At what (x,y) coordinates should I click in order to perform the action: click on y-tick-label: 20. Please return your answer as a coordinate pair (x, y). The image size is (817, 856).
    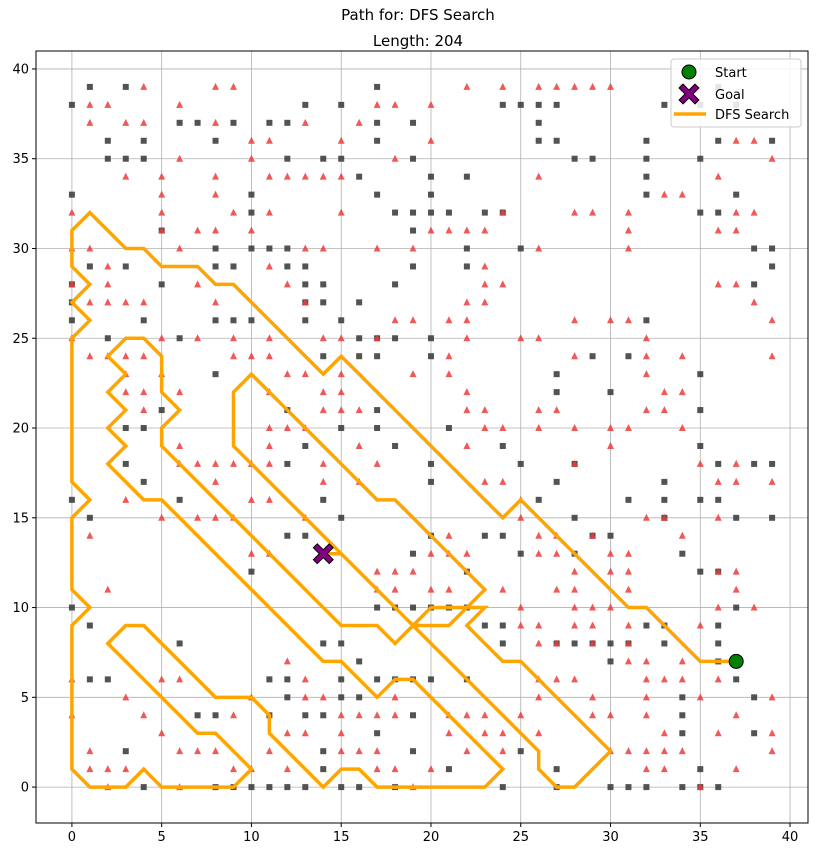
    Looking at the image, I should click on (20, 429).